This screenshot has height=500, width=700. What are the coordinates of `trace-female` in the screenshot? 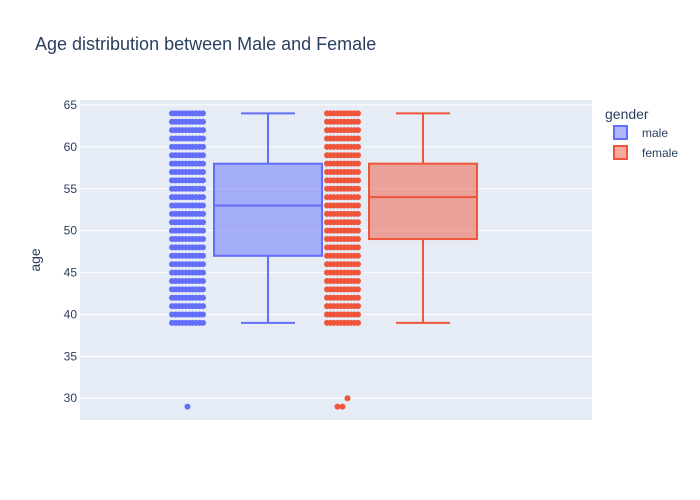 It's located at (401, 260).